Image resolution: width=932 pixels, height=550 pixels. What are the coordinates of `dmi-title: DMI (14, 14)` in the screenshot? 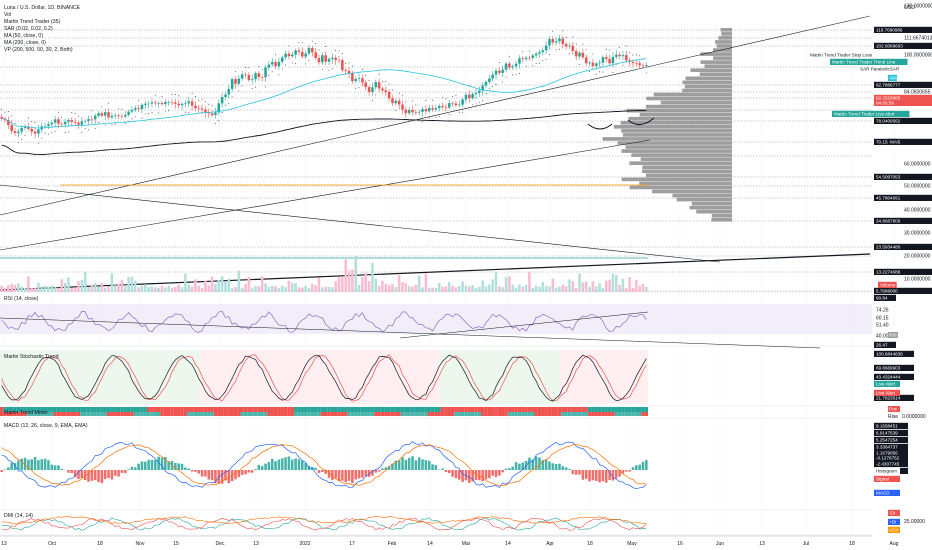 It's located at (18, 516).